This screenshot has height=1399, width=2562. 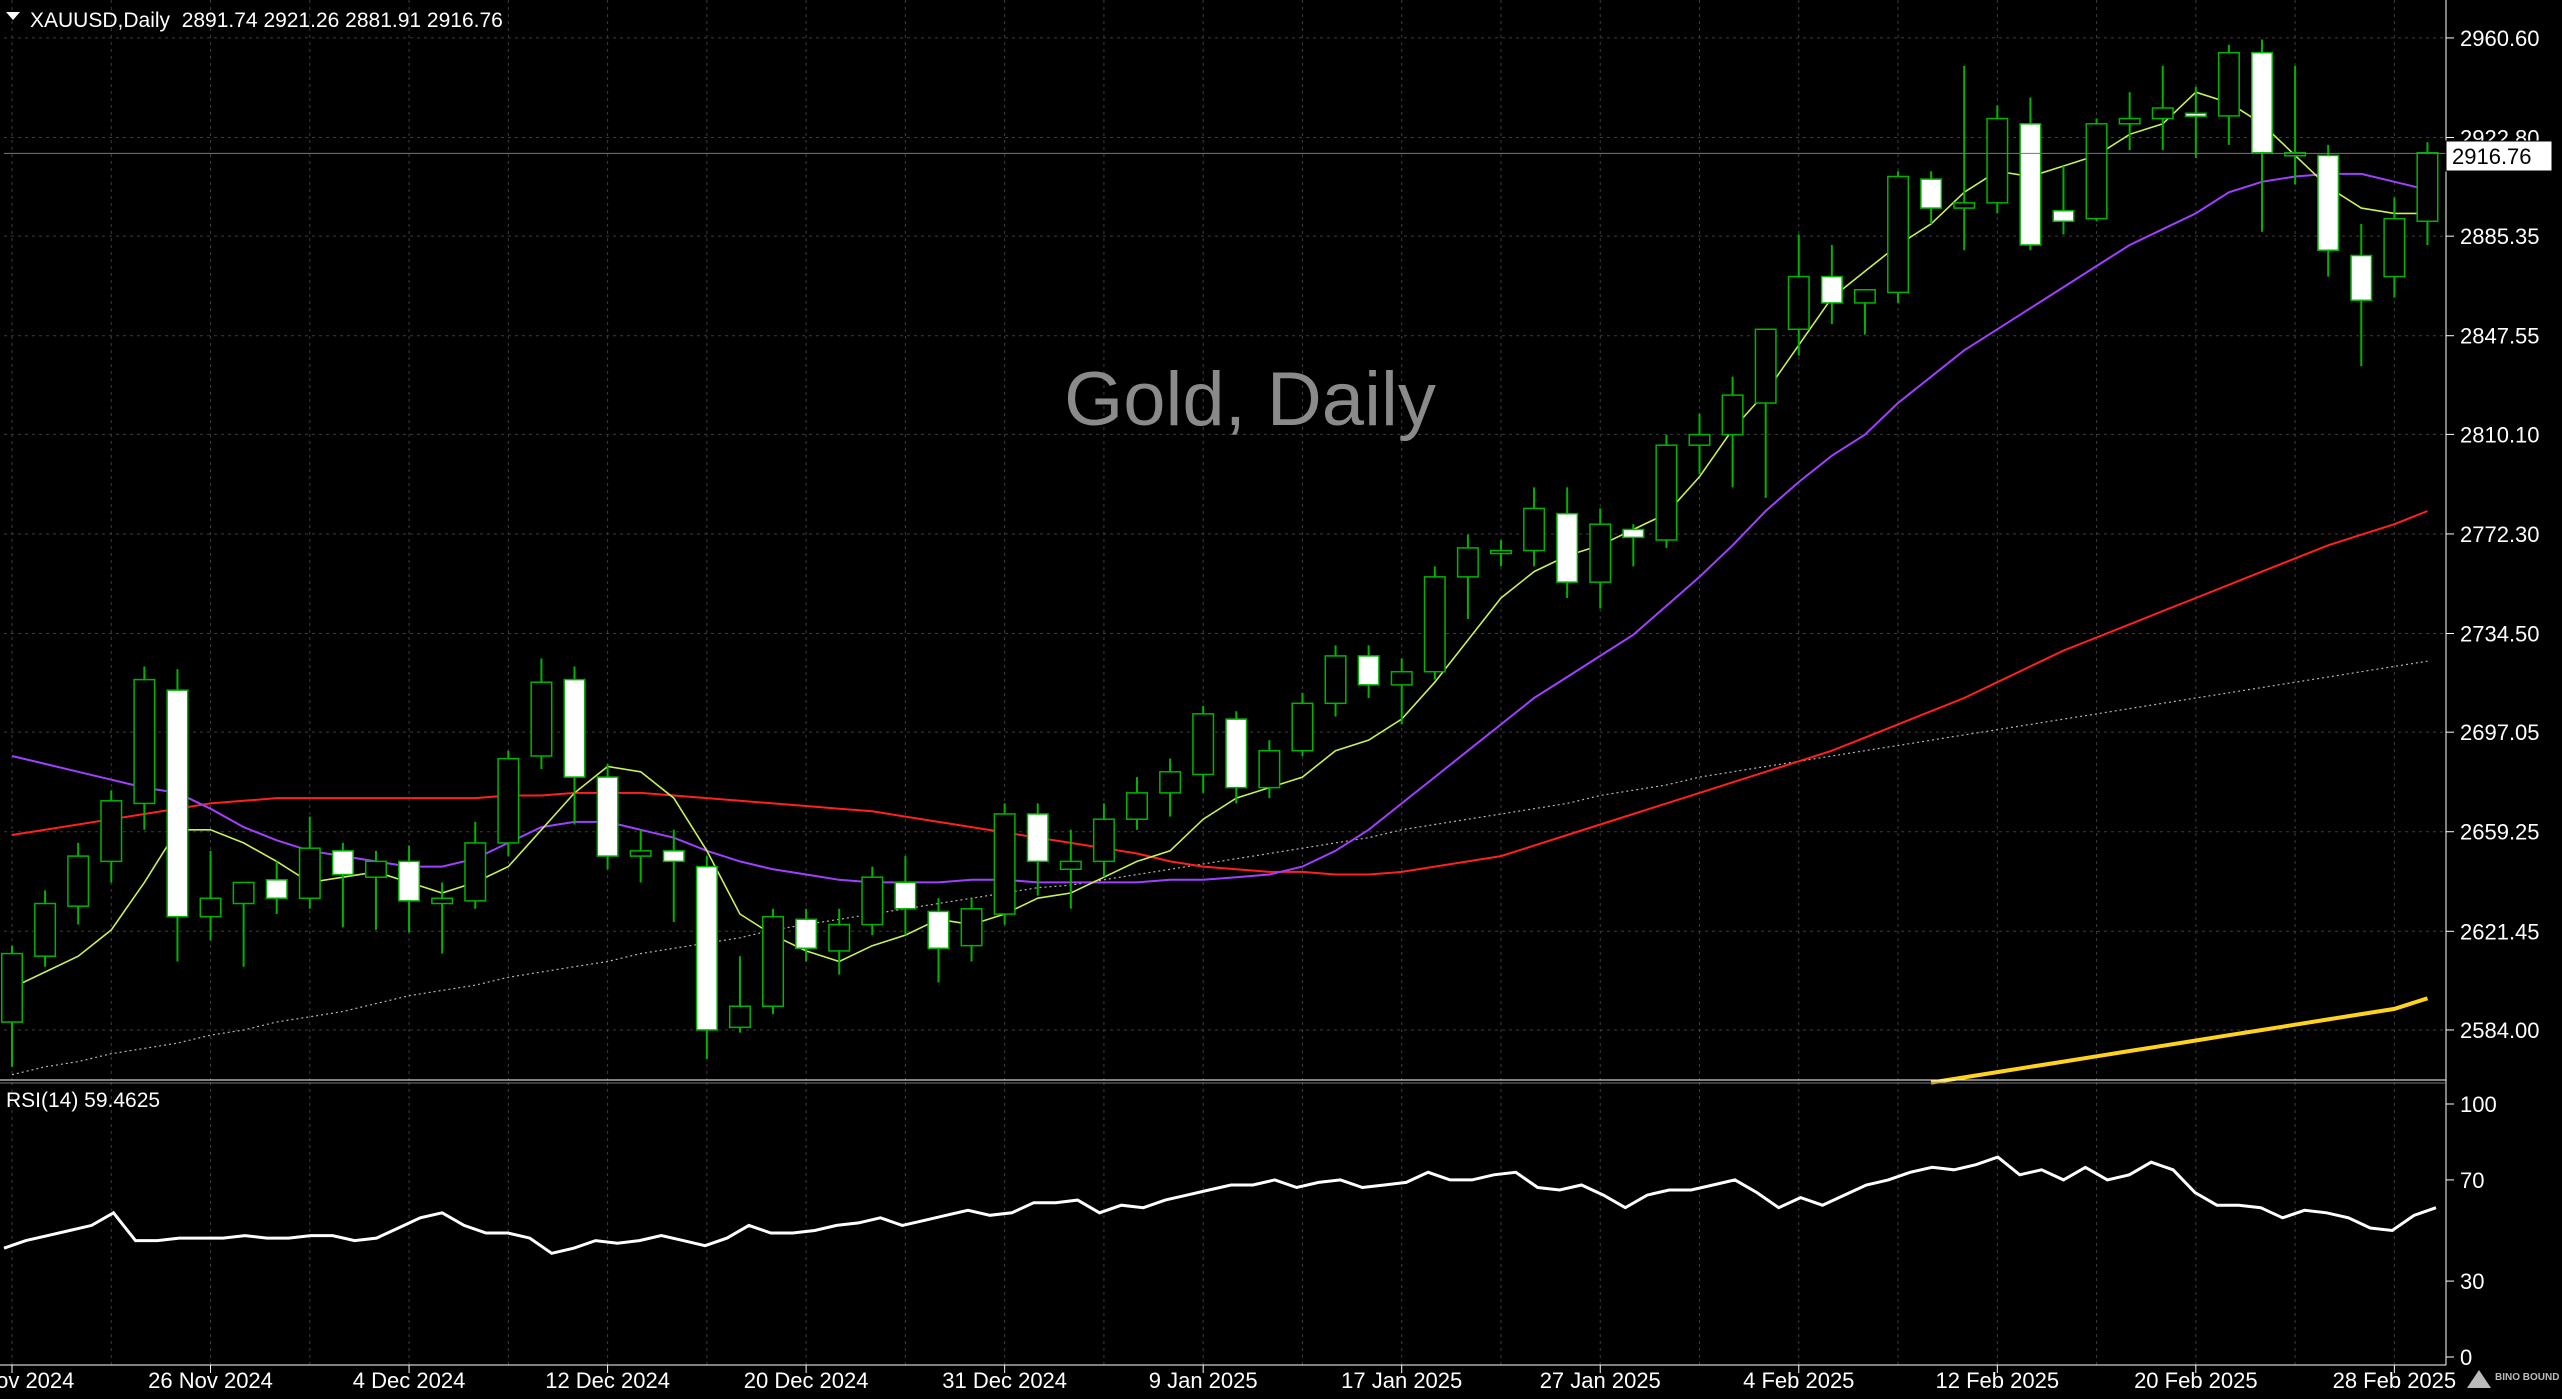 What do you see at coordinates (2500, 236) in the screenshot?
I see `price-tick-label: 2885.35` at bounding box center [2500, 236].